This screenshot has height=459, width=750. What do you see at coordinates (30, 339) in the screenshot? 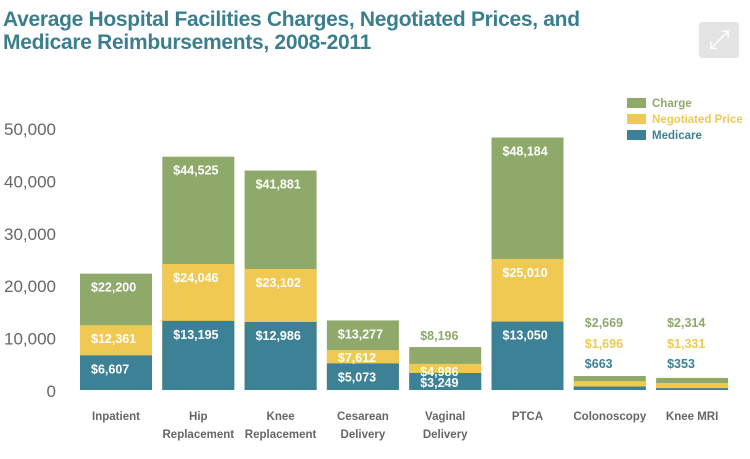
I see `y-tick-label: 10,000` at bounding box center [30, 339].